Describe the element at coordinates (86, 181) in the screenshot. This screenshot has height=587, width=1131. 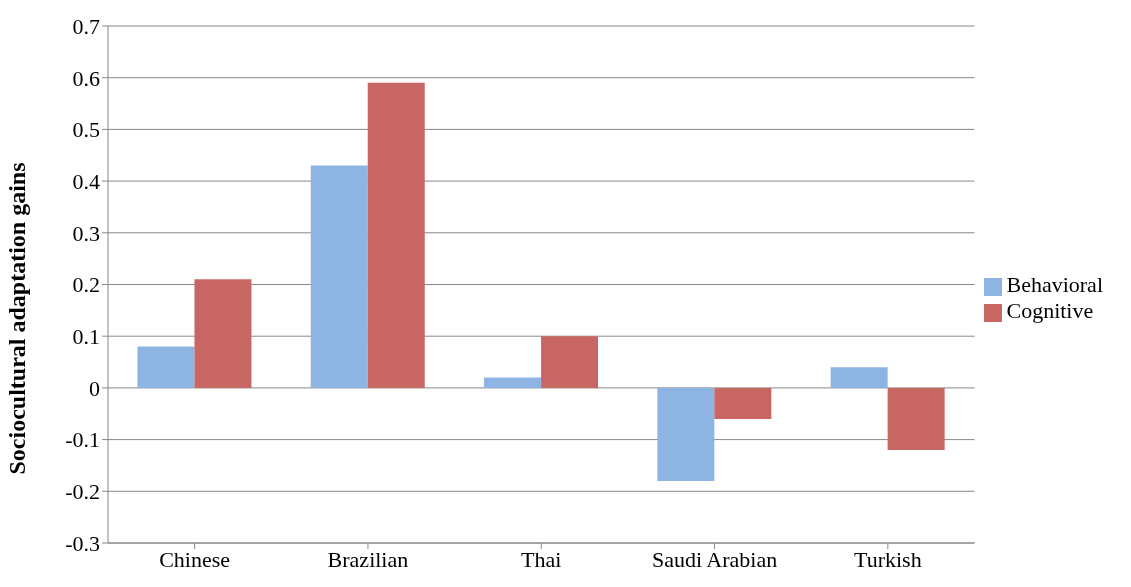
I see `y-tick-label: 0.4` at that location.